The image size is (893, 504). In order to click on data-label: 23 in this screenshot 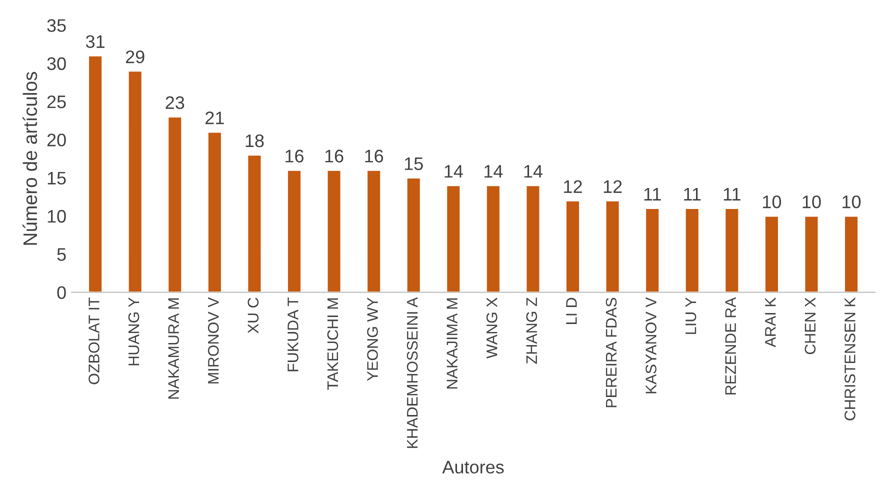, I will do `click(175, 103)`.